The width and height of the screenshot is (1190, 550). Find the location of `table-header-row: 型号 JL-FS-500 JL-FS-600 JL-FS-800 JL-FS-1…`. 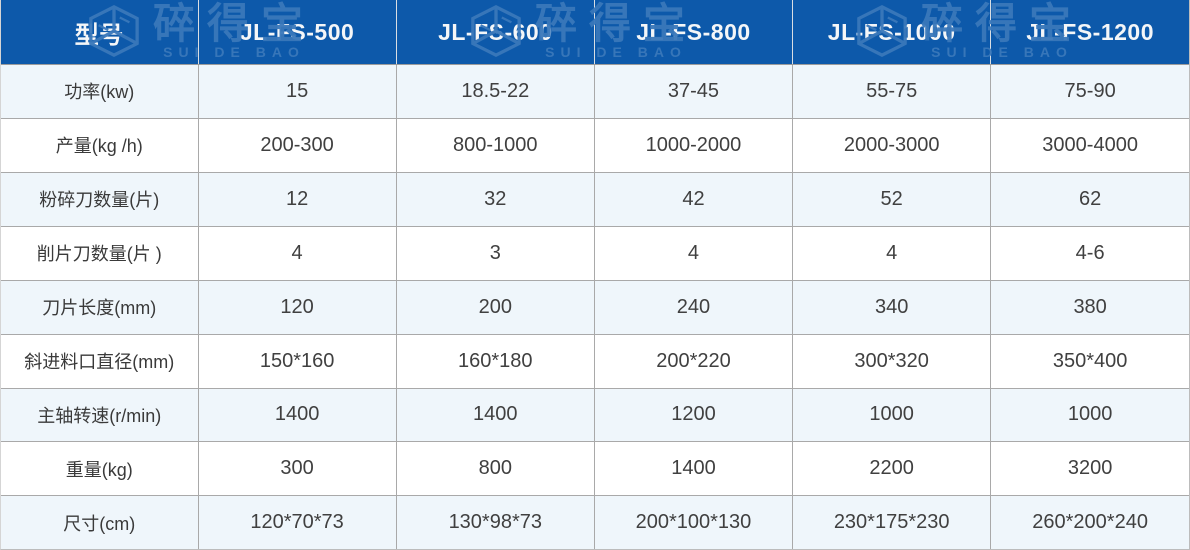

table-header-row: 型号 JL-FS-500 JL-FS-600 JL-FS-800 JL-FS-1… is located at coordinates (595, 32).